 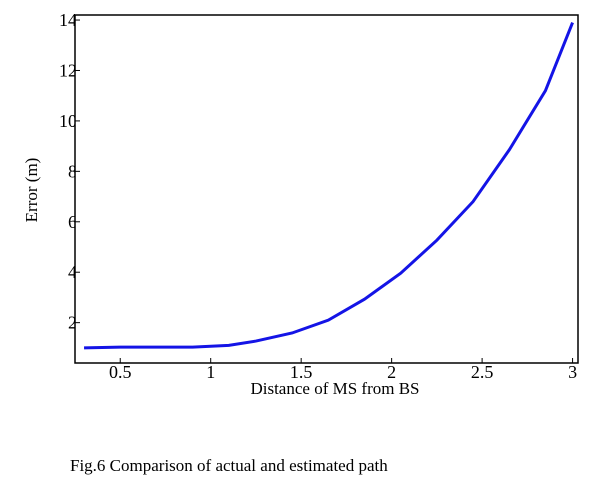 What do you see at coordinates (77, 323) in the screenshot?
I see `y-tick-label: 20` at bounding box center [77, 323].